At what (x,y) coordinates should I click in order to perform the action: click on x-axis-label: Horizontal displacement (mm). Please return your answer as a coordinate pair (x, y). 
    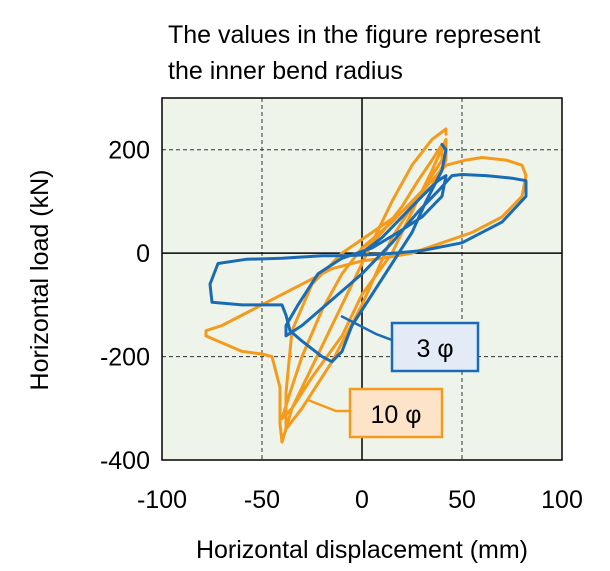
    Looking at the image, I should click on (362, 550).